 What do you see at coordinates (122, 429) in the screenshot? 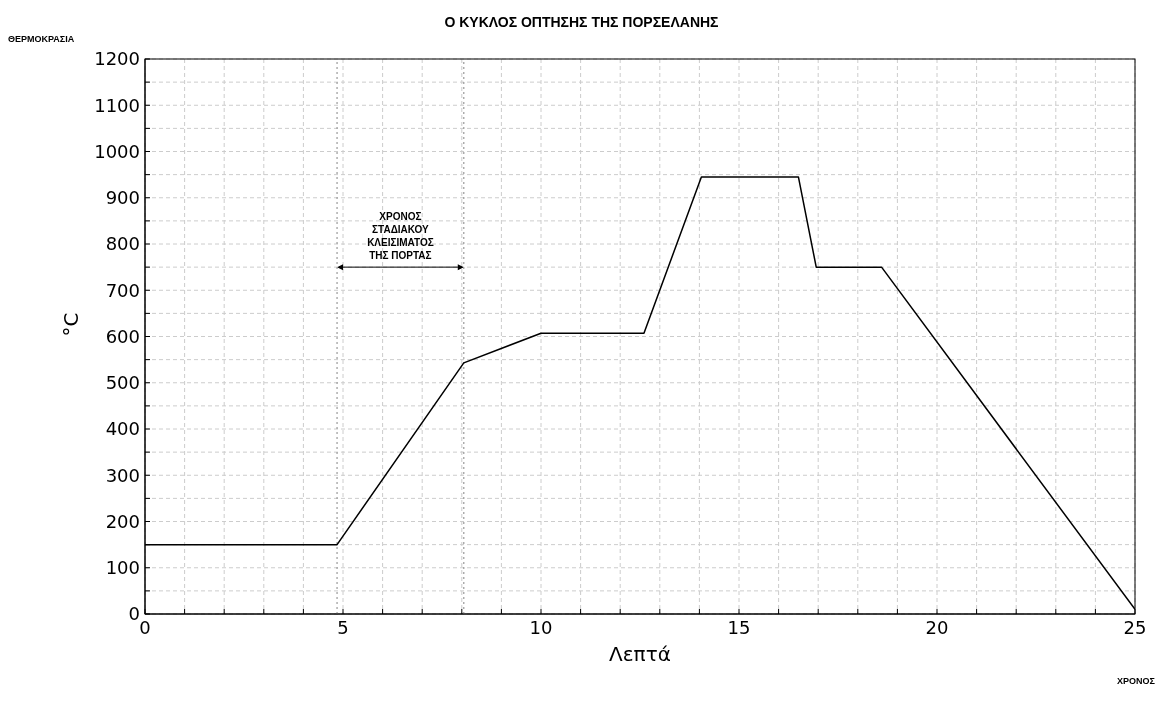
I see `y-tick-label: 400` at bounding box center [122, 429].